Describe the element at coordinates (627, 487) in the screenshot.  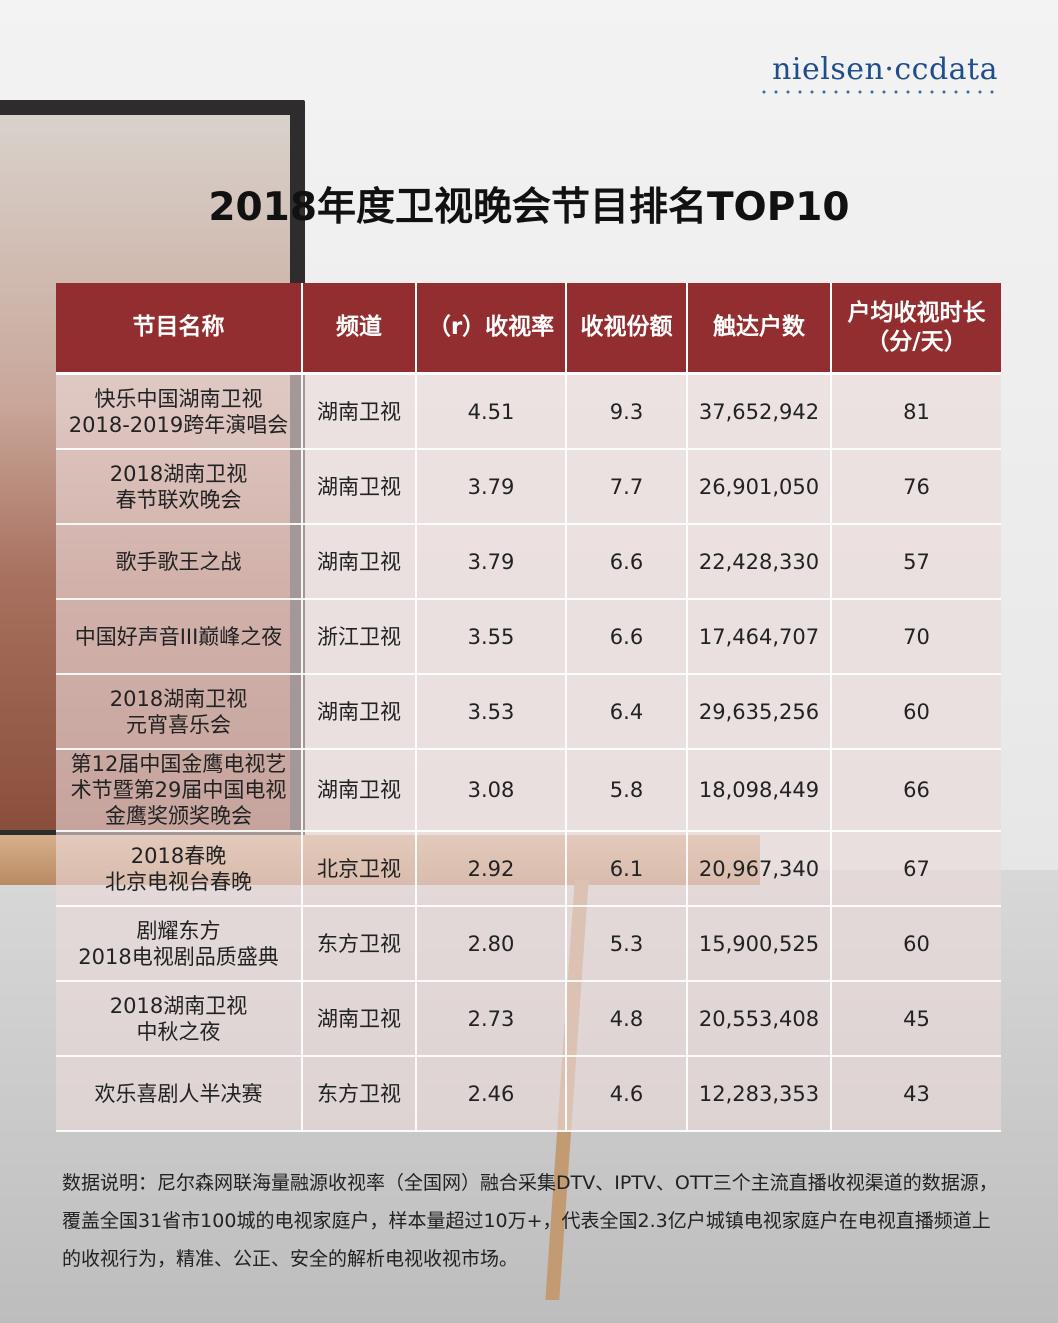
I see `cell-share: 7.7` at that location.